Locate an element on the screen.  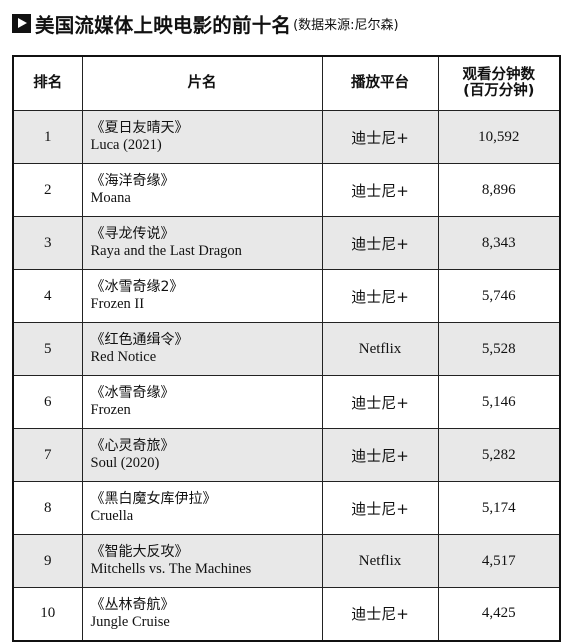
film-cell: 《海洋奇缘》 Moana is located at coordinates (202, 190).